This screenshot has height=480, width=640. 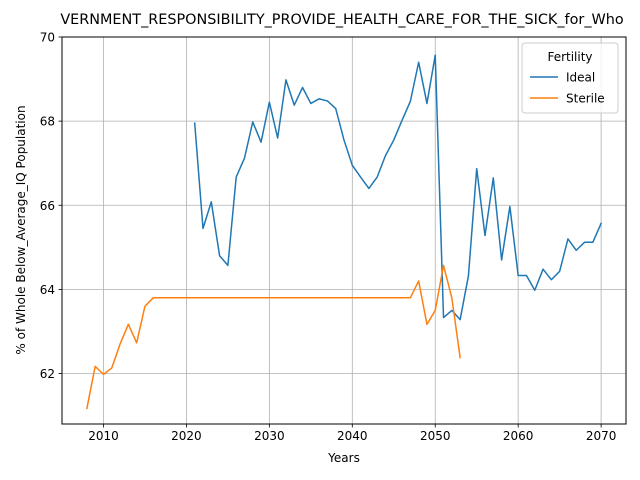 I want to click on x-tick-label: 2020, so click(x=186, y=436).